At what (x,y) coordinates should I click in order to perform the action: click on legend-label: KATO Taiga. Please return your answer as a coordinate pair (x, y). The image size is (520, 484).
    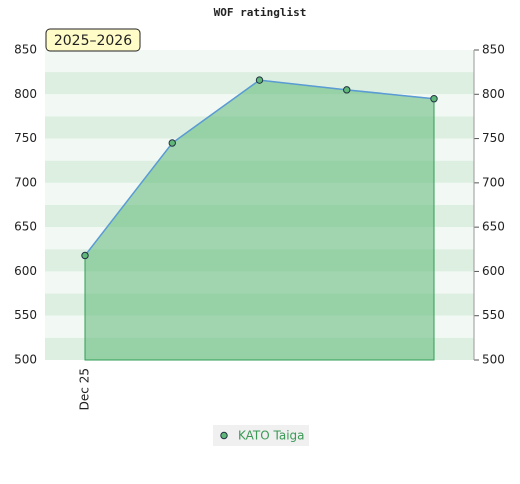
    Looking at the image, I should click on (271, 436).